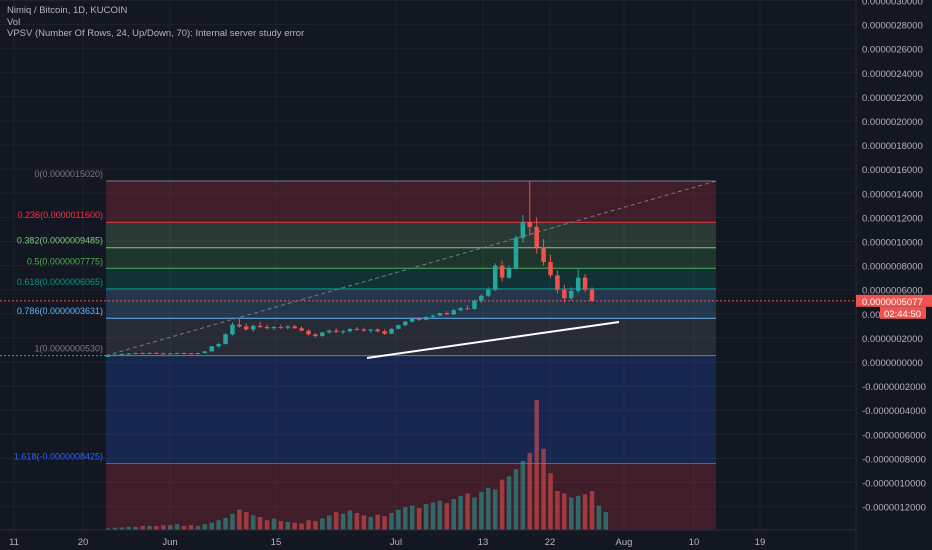  Describe the element at coordinates (387, 542) in the screenshot. I see `time-axis: 11 20 Jun 15 Jul 13 22 Aug 10 19` at that location.